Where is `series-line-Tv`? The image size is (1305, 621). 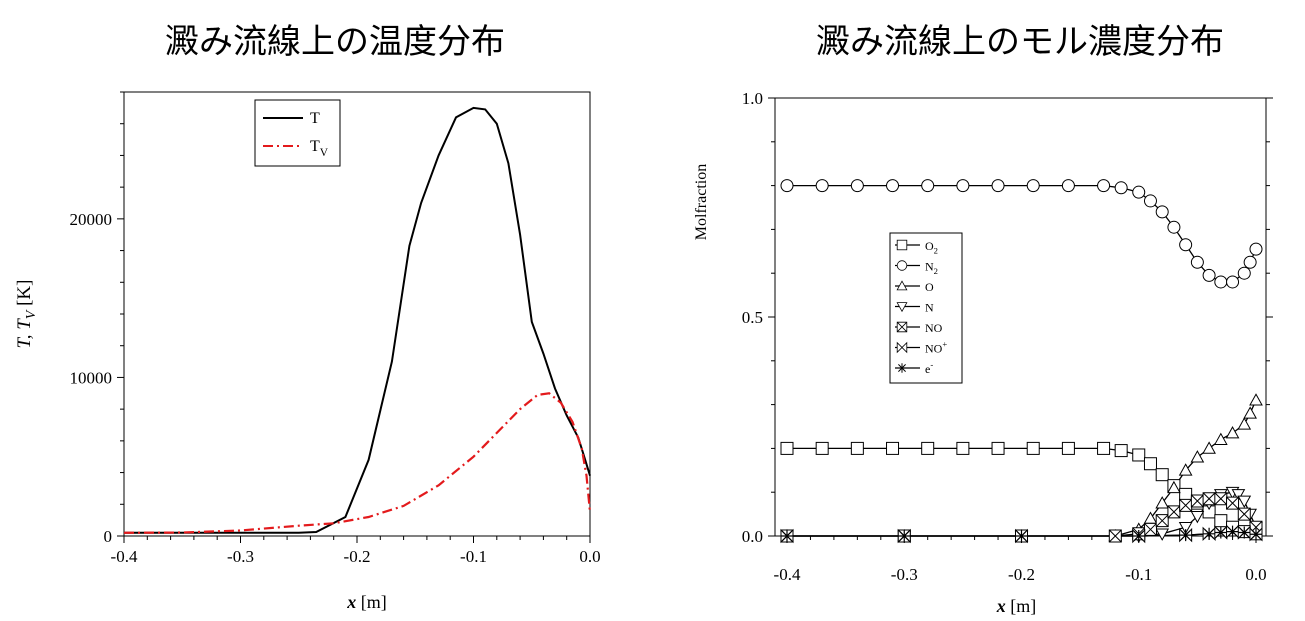
series-line-Tv is located at coordinates (357, 463).